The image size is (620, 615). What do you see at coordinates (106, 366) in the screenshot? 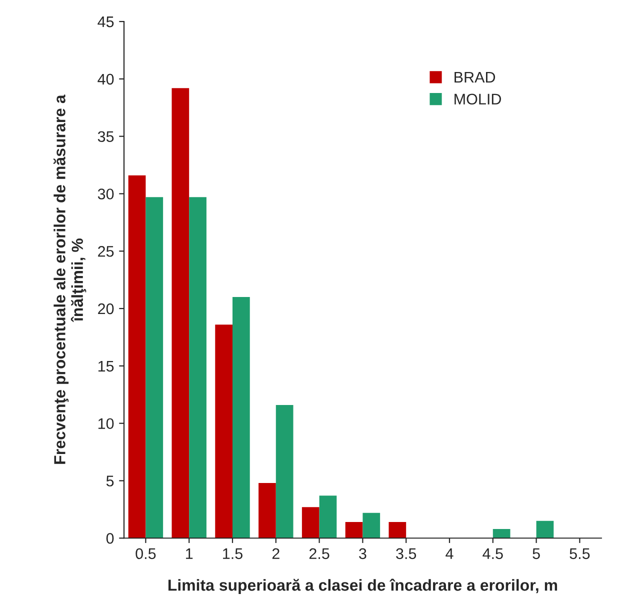
I see `y-tick-label: 15` at bounding box center [106, 366].